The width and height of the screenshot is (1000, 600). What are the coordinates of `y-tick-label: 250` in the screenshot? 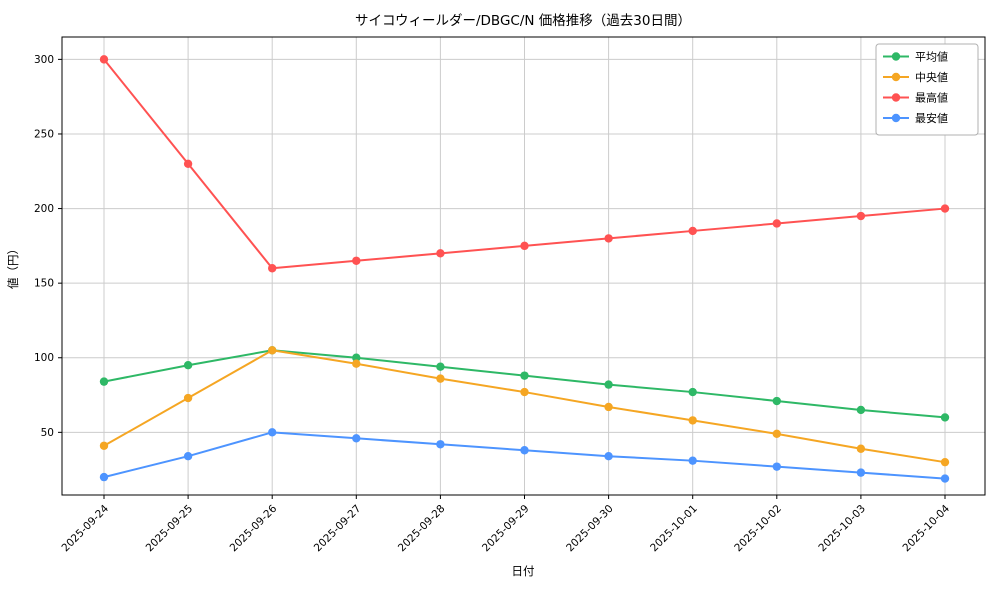 It's located at (44, 134).